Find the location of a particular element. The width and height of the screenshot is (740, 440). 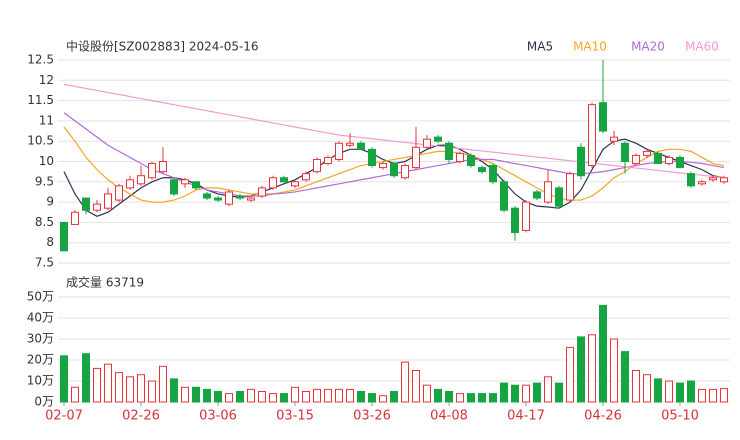

y-tick-label: 10 is located at coordinates (46, 161).